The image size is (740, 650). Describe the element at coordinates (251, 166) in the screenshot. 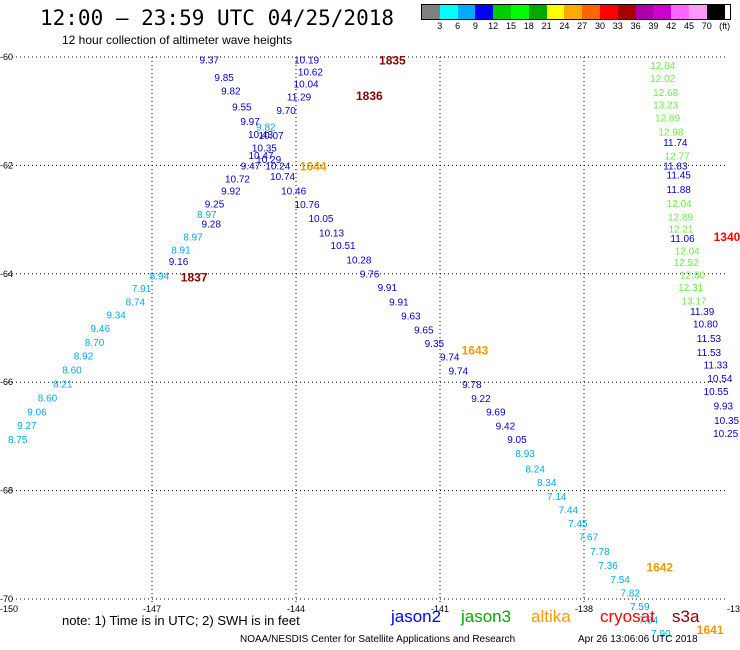

I see `wave-height-value: 9.47` at that location.